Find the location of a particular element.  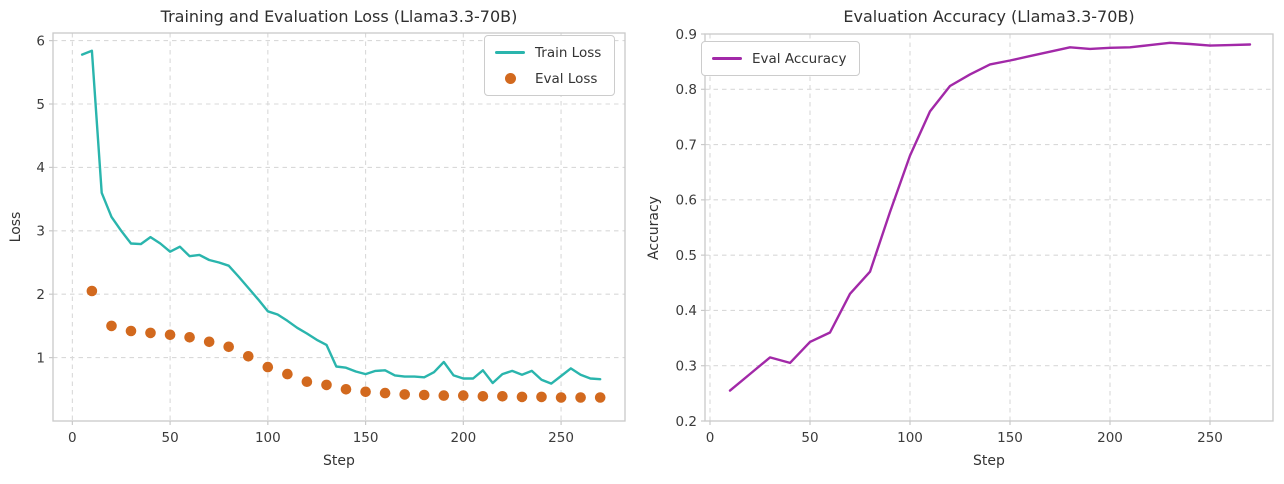

right-x-tick-label: 250 is located at coordinates (1210, 438).